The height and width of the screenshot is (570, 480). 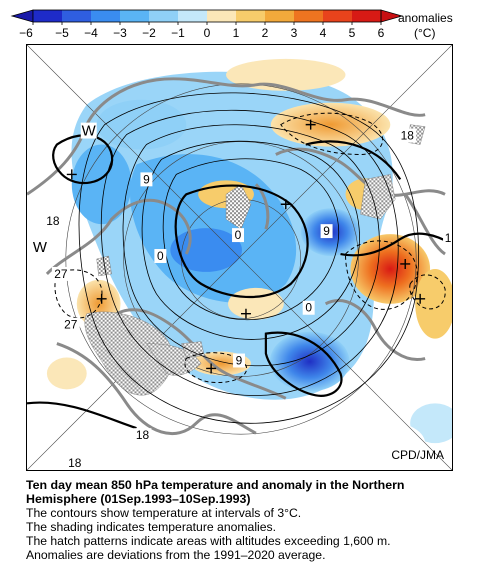 I want to click on contour-label-1: 1, so click(x=447, y=238).